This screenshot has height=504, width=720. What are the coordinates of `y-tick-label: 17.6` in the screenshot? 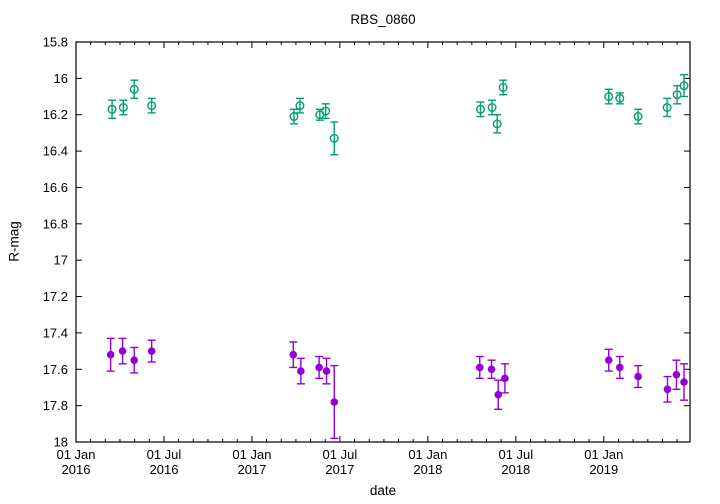 It's located at (55, 369).